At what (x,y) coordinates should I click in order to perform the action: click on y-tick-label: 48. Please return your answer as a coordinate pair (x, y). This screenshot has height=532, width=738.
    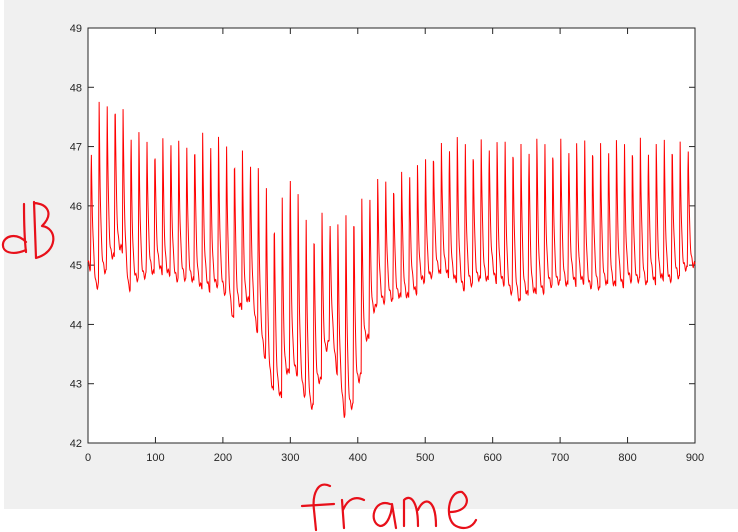
    Looking at the image, I should click on (76, 88).